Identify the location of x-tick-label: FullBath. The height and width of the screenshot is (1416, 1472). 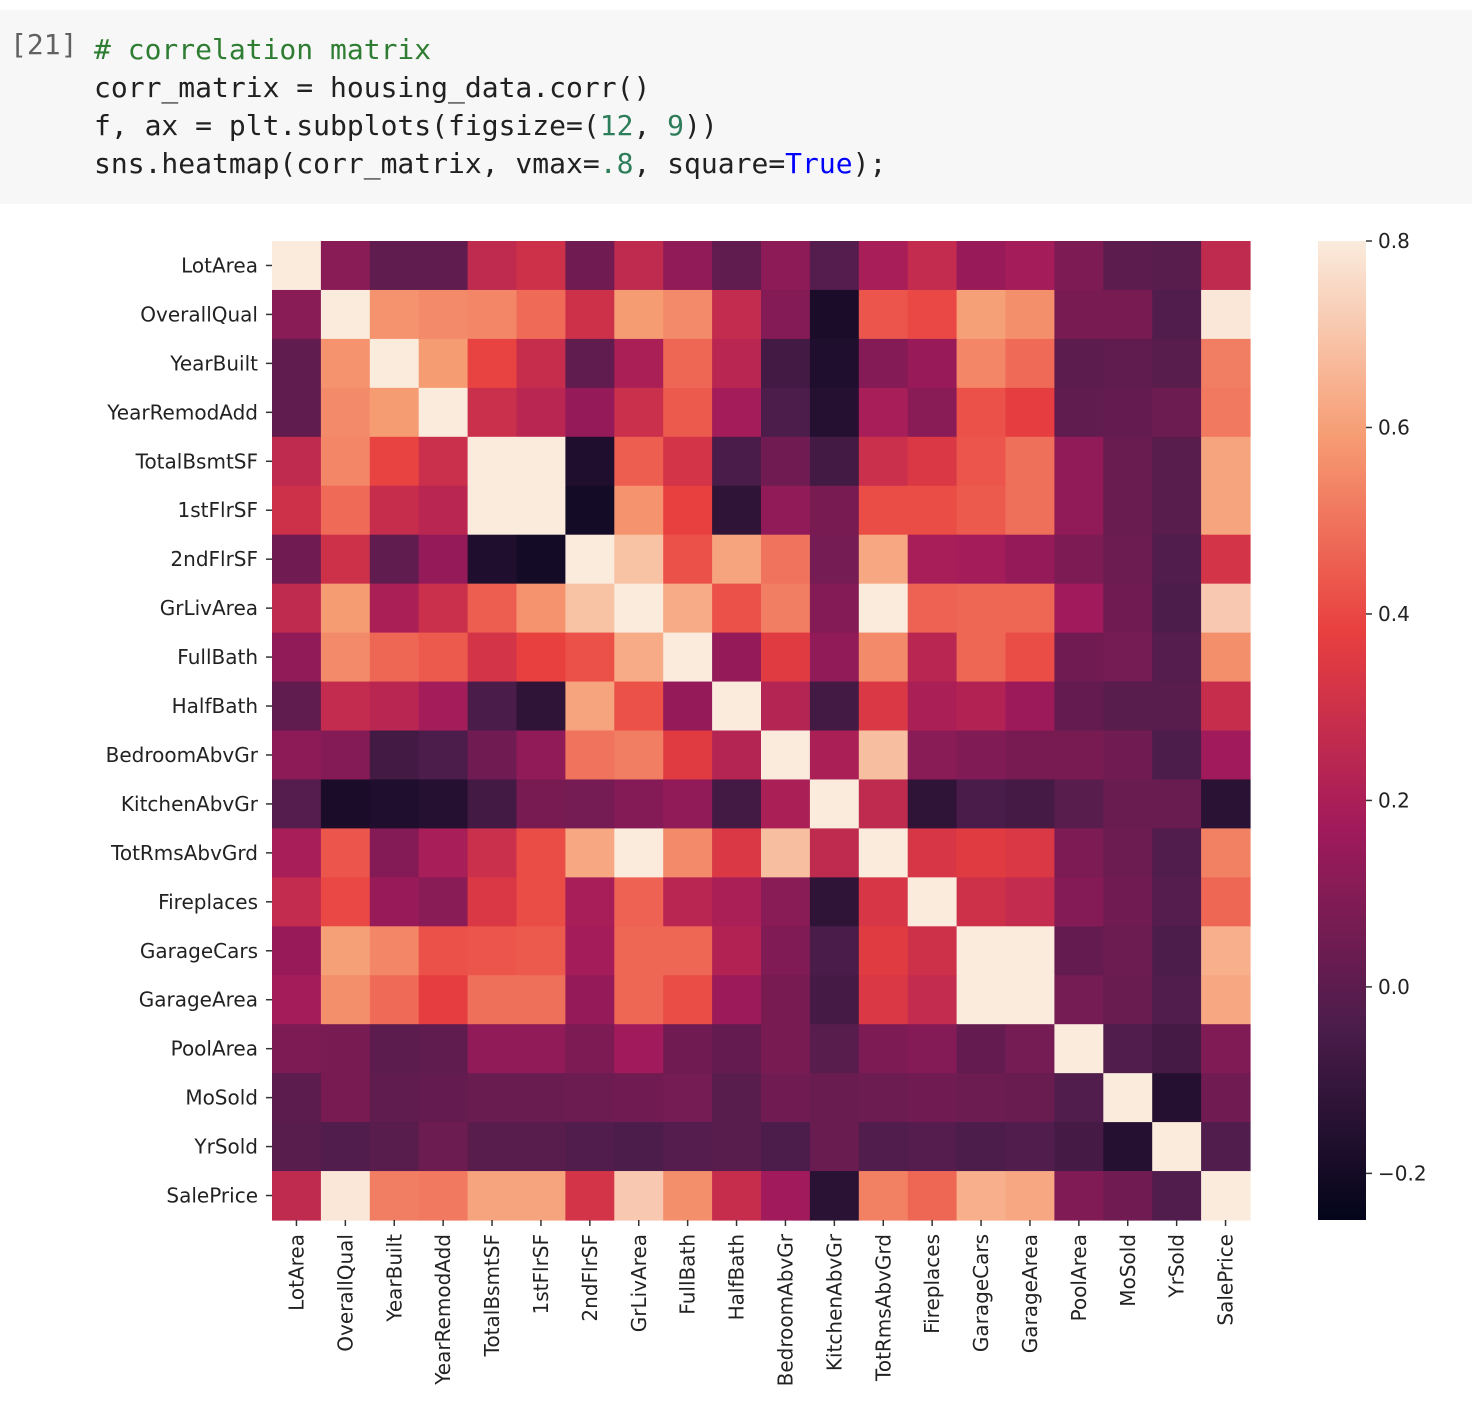
(688, 1274).